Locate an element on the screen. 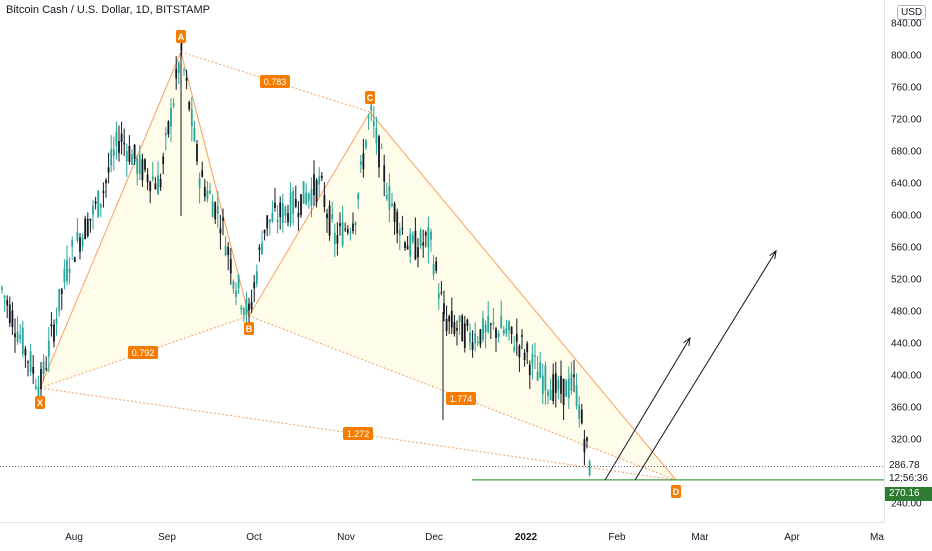 The image size is (932, 551). pattern-fill is located at coordinates (144, 220).